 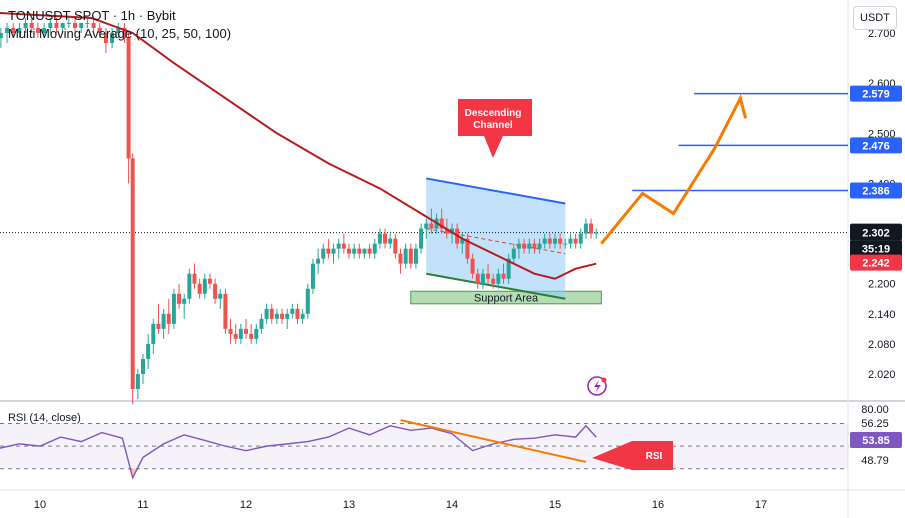 I want to click on rsi-current-label: 53.85, so click(x=876, y=441).